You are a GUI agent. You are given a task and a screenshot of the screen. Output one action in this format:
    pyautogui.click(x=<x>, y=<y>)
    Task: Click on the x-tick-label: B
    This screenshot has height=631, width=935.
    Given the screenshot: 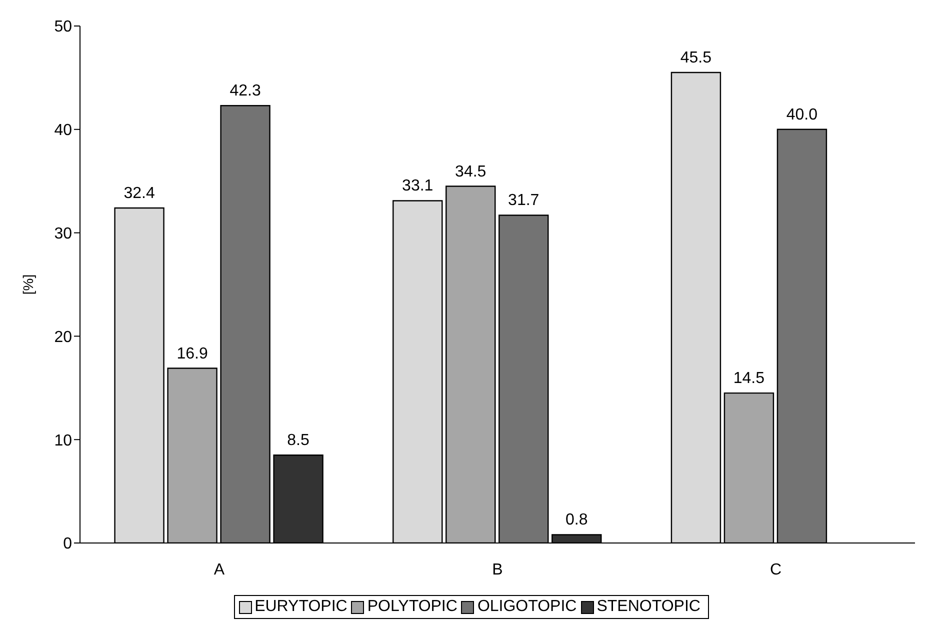 What is the action you would take?
    pyautogui.click(x=497, y=569)
    